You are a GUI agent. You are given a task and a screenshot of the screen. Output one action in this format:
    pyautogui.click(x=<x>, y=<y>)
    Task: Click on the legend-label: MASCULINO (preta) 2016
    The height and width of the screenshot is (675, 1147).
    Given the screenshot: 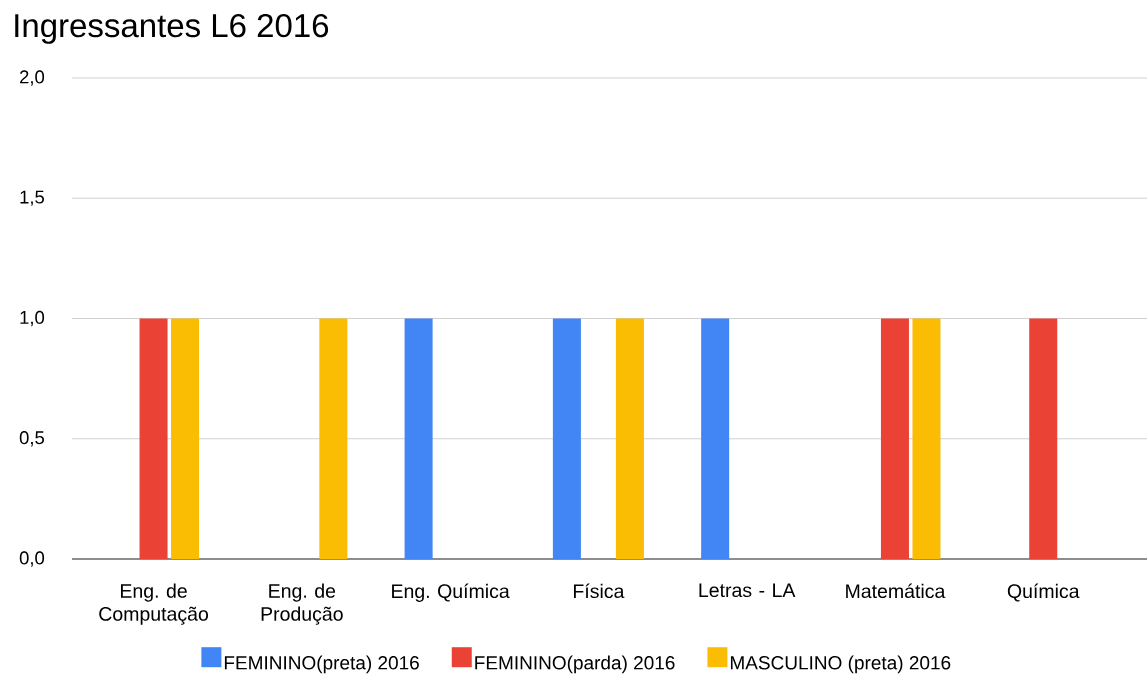 What is the action you would take?
    pyautogui.click(x=840, y=664)
    